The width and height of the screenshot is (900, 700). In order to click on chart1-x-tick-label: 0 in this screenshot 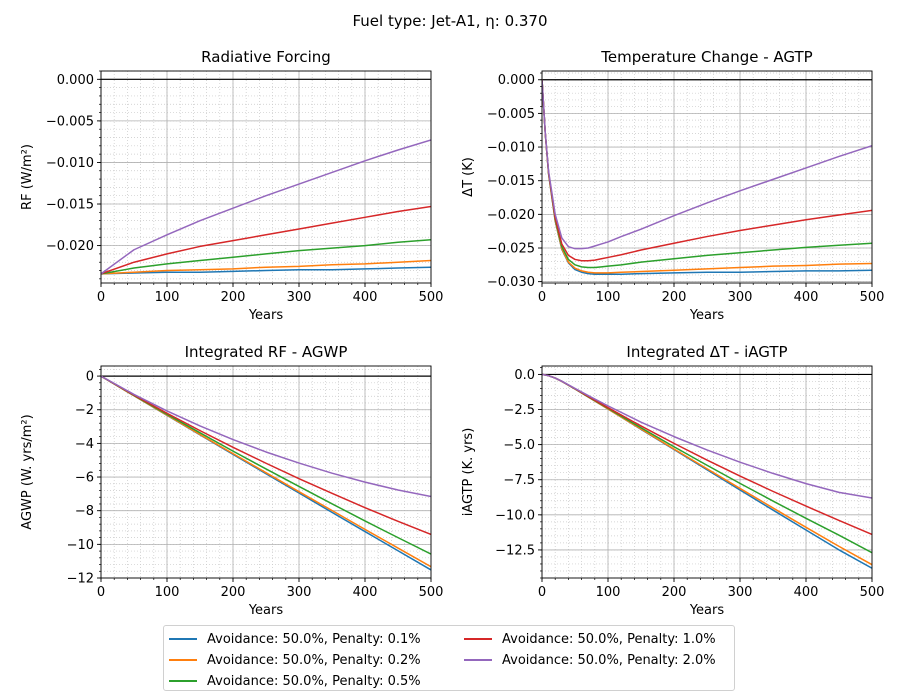, I will do `click(101, 297)`.